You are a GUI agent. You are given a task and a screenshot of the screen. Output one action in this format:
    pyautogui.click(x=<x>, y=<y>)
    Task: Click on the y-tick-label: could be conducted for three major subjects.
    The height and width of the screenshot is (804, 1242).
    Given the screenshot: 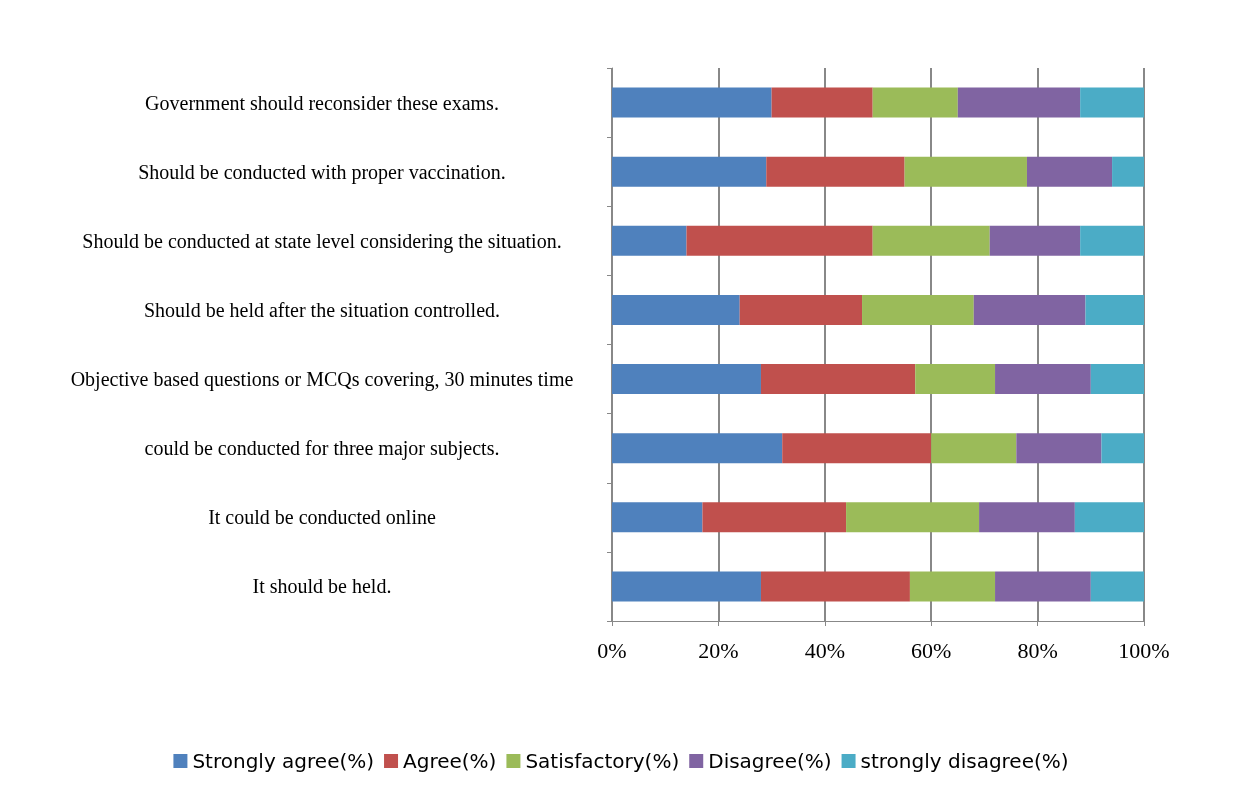 What is the action you would take?
    pyautogui.click(x=322, y=449)
    